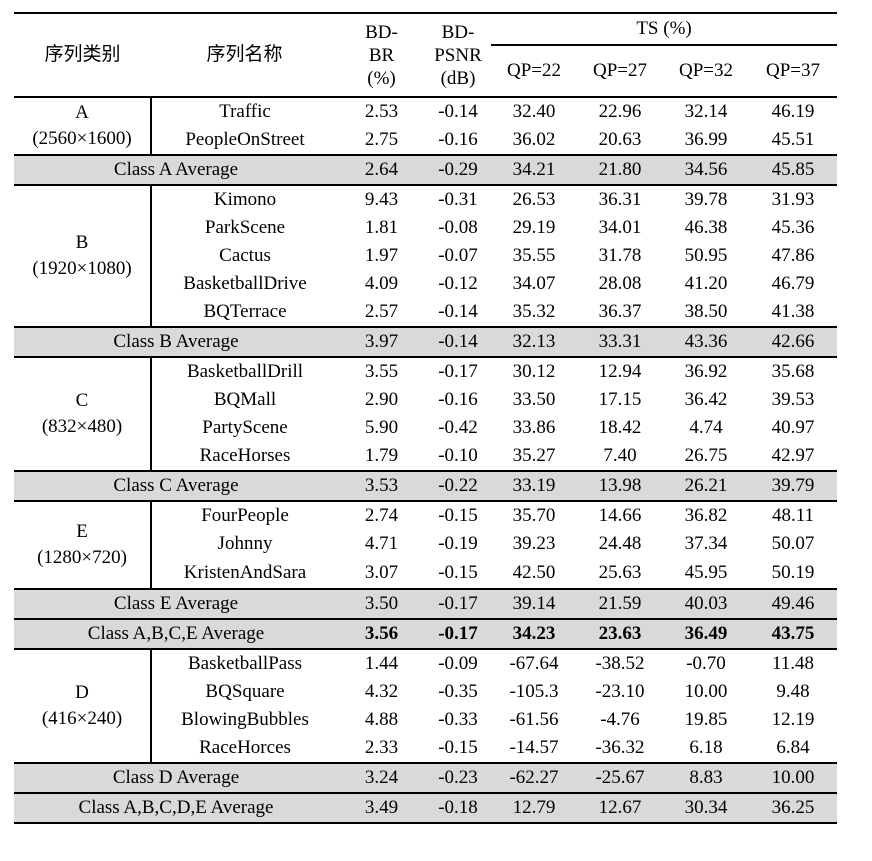  What do you see at coordinates (534, 486) in the screenshot?
I see `ts-qp22: 33.19` at bounding box center [534, 486].